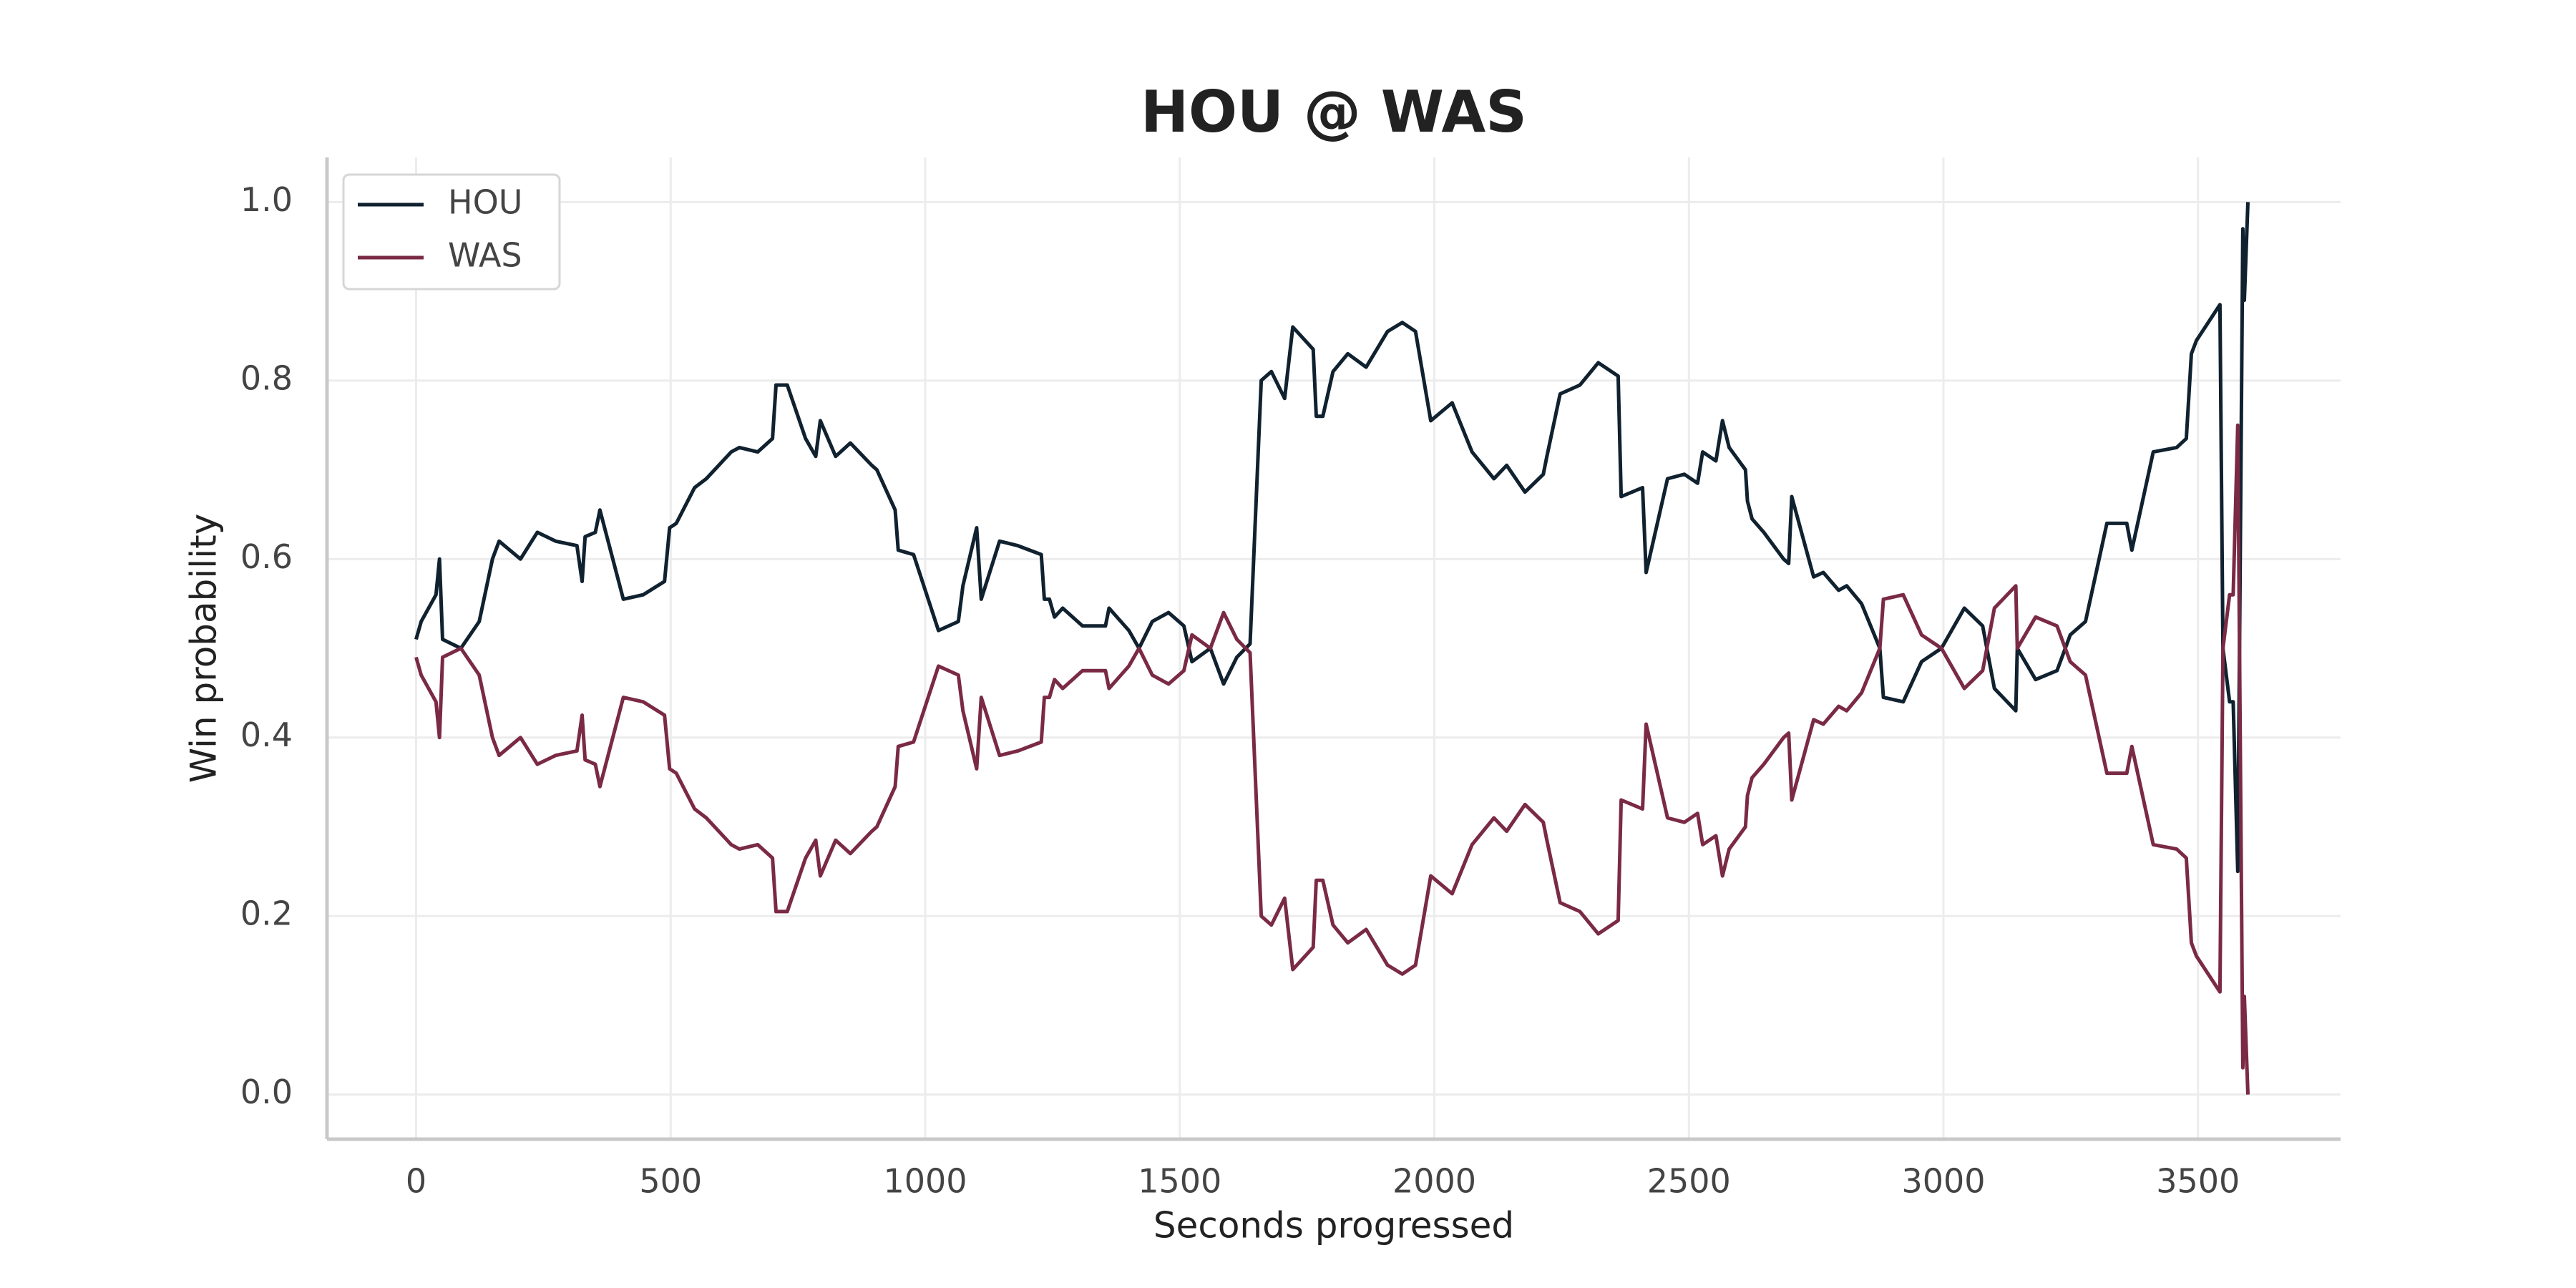 The image size is (2576, 1288). Describe the element at coordinates (2198, 1181) in the screenshot. I see `x-tick-label: 3500` at that location.